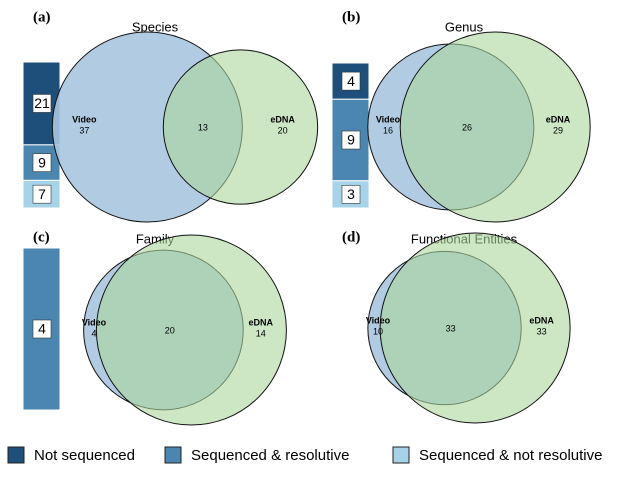 The width and height of the screenshot is (618, 496). Describe the element at coordinates (41, 237) in the screenshot. I see `panel-label: (c)` at that location.